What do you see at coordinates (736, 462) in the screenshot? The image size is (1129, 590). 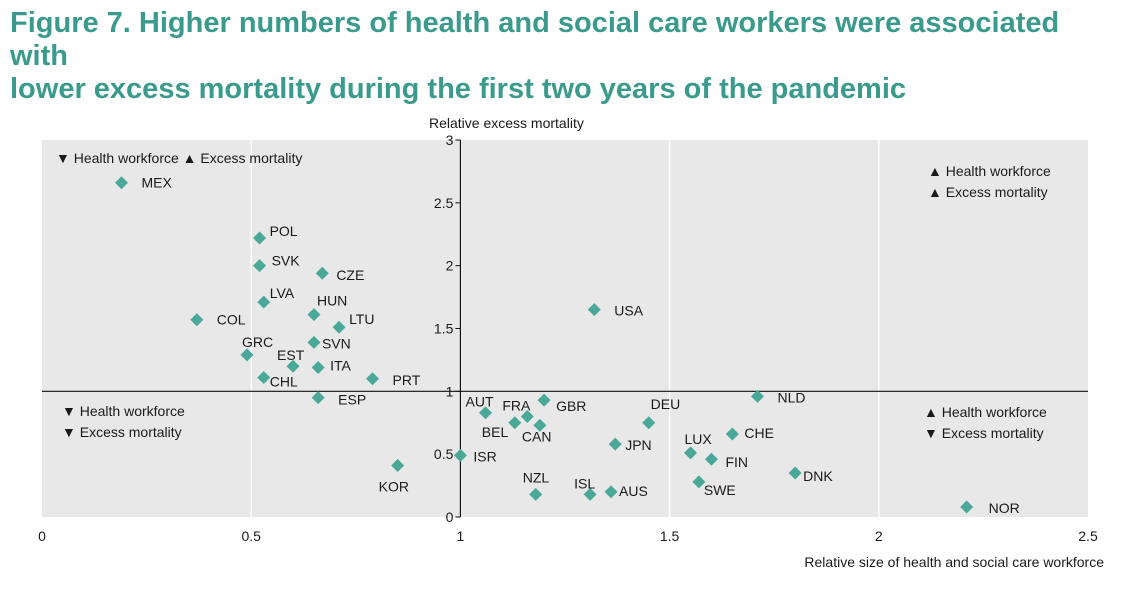 I see `point-label-fin: FIN` at bounding box center [736, 462].